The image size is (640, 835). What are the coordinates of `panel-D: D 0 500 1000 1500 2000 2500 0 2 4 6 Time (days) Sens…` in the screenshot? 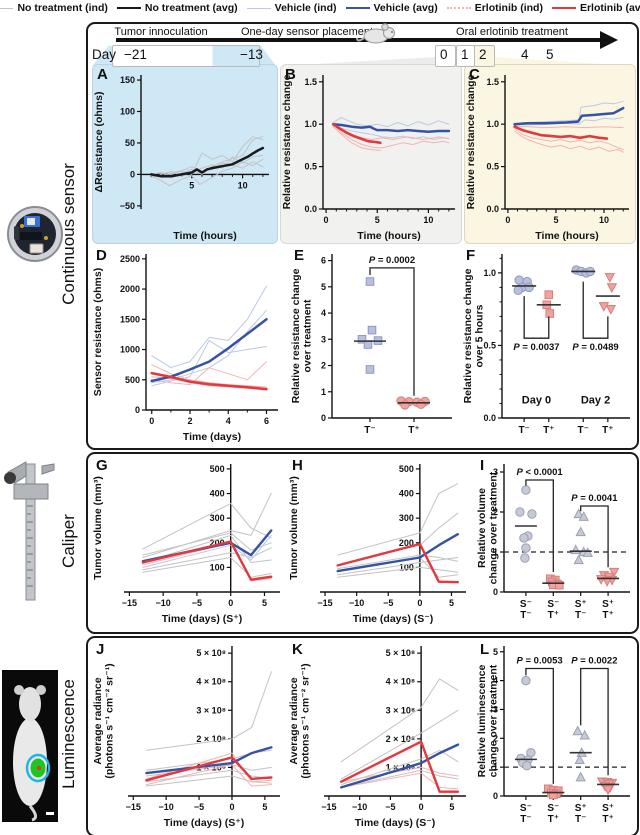 It's located at (189, 345).